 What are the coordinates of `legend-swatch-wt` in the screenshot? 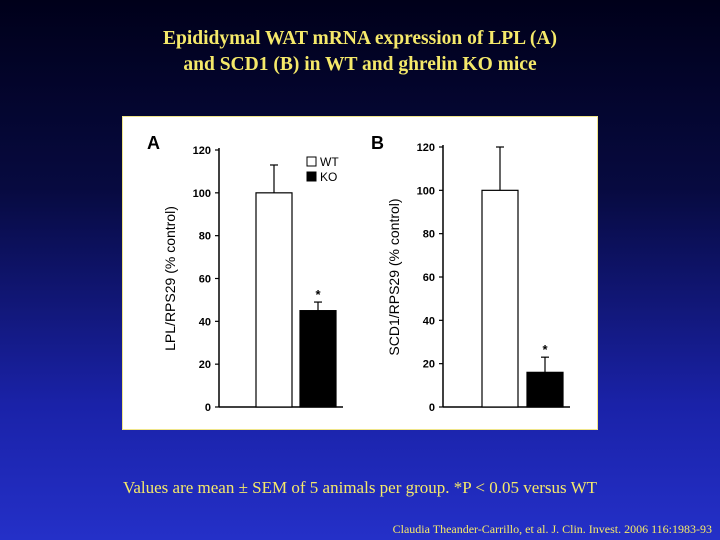 It's located at (311, 161).